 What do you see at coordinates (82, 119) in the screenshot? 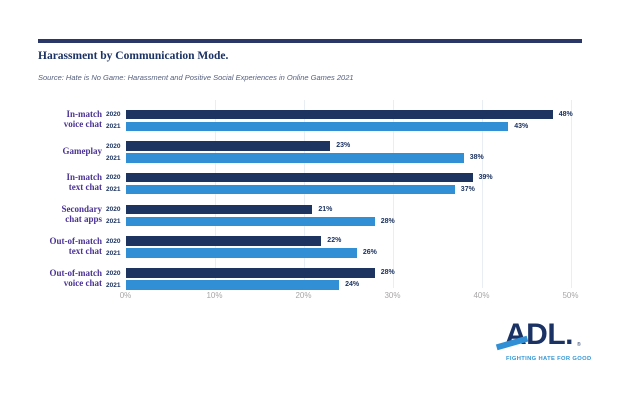
I see `category-label: In-match voice chat` at bounding box center [82, 119].